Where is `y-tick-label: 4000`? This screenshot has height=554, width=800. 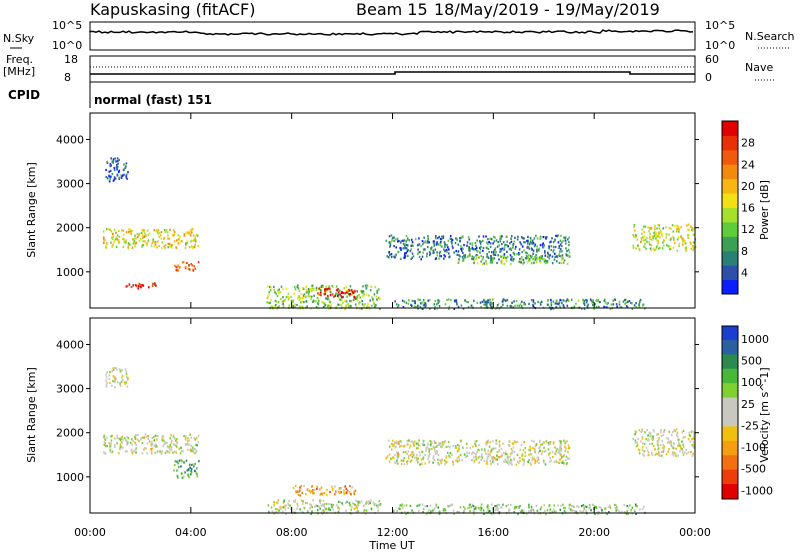
y-tick-label: 4000 is located at coordinates (70, 139).